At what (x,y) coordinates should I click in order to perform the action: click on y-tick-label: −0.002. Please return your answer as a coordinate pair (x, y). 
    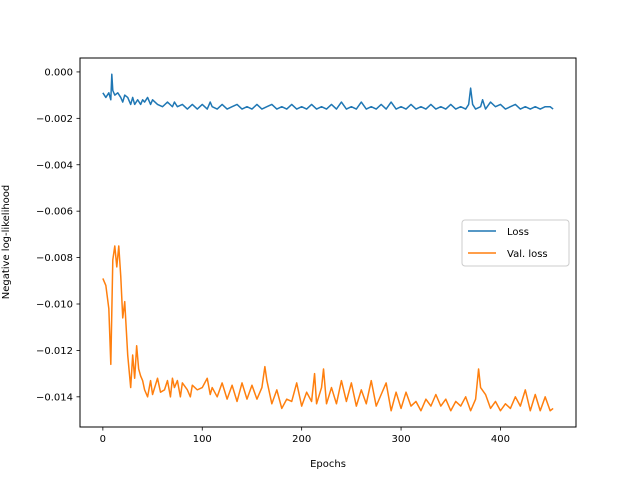
    Looking at the image, I should click on (54, 119).